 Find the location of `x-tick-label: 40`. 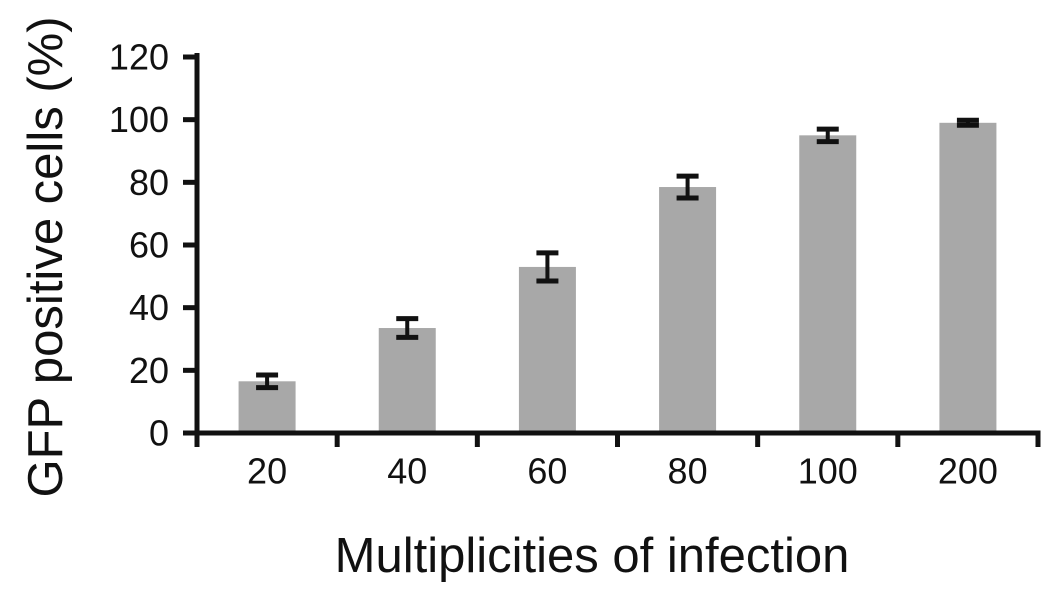

x-tick-label: 40 is located at coordinates (407, 471).